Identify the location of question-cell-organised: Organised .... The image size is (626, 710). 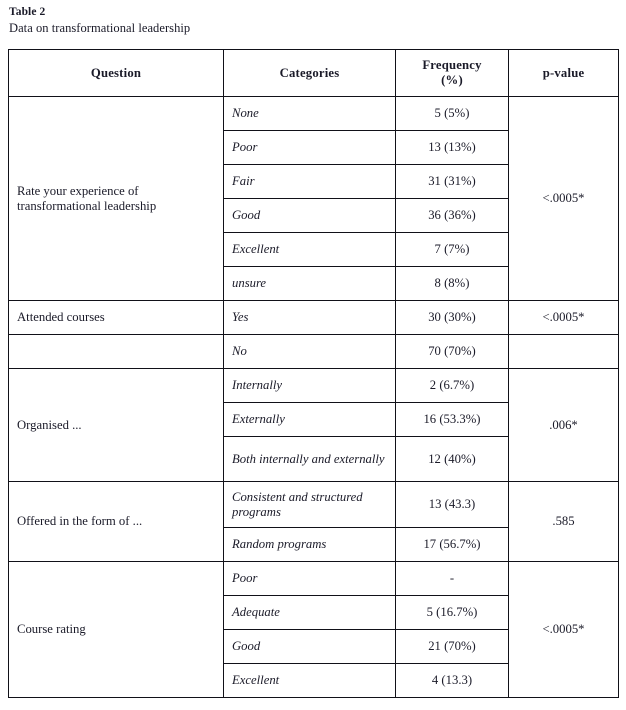
(116, 425).